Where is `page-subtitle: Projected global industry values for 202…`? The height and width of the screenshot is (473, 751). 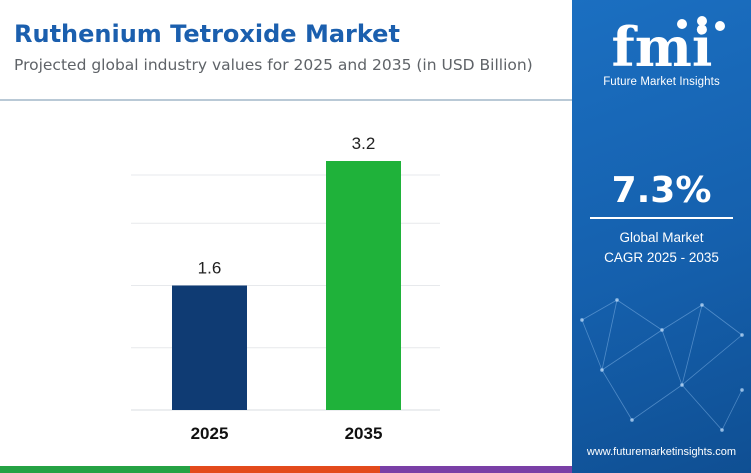
page-subtitle: Projected global industry values for 202… is located at coordinates (273, 65).